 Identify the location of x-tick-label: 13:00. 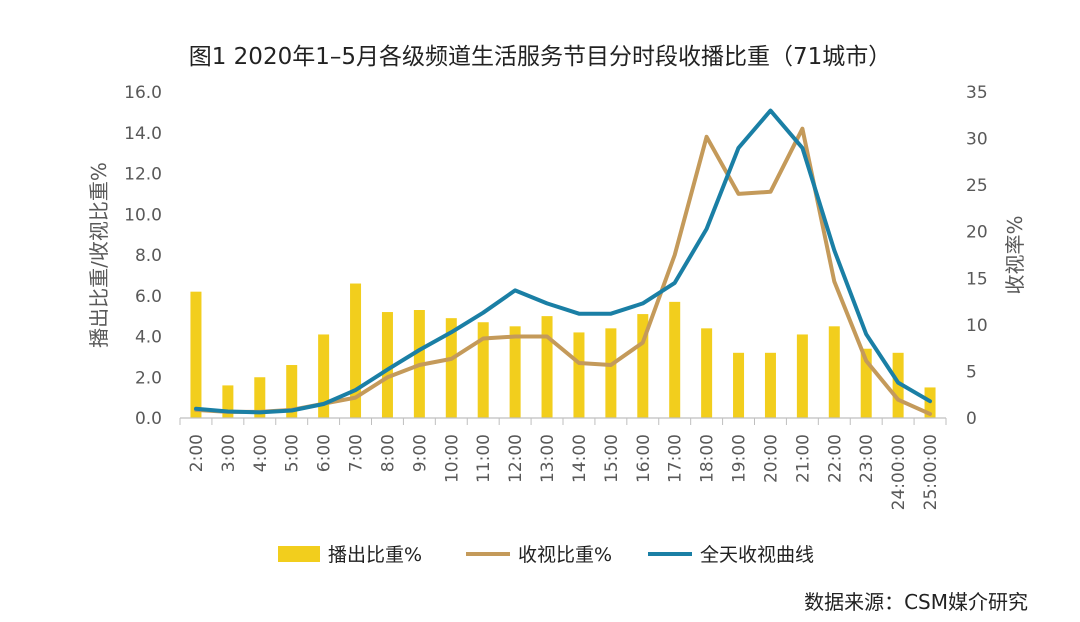
(548, 458).